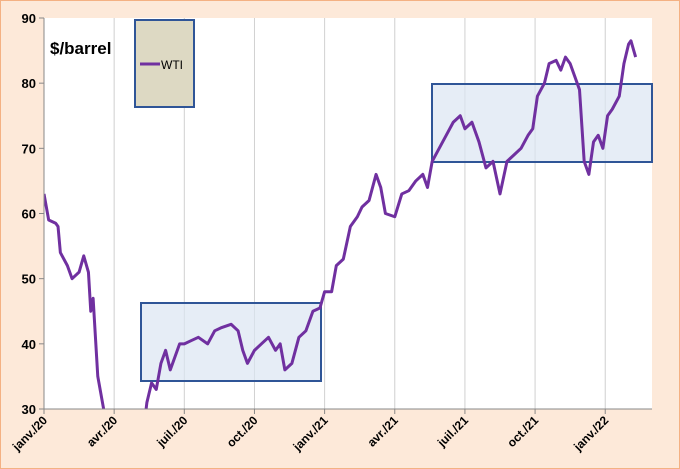  Describe the element at coordinates (172, 65) in the screenshot. I see `legend-label: WTI` at that location.